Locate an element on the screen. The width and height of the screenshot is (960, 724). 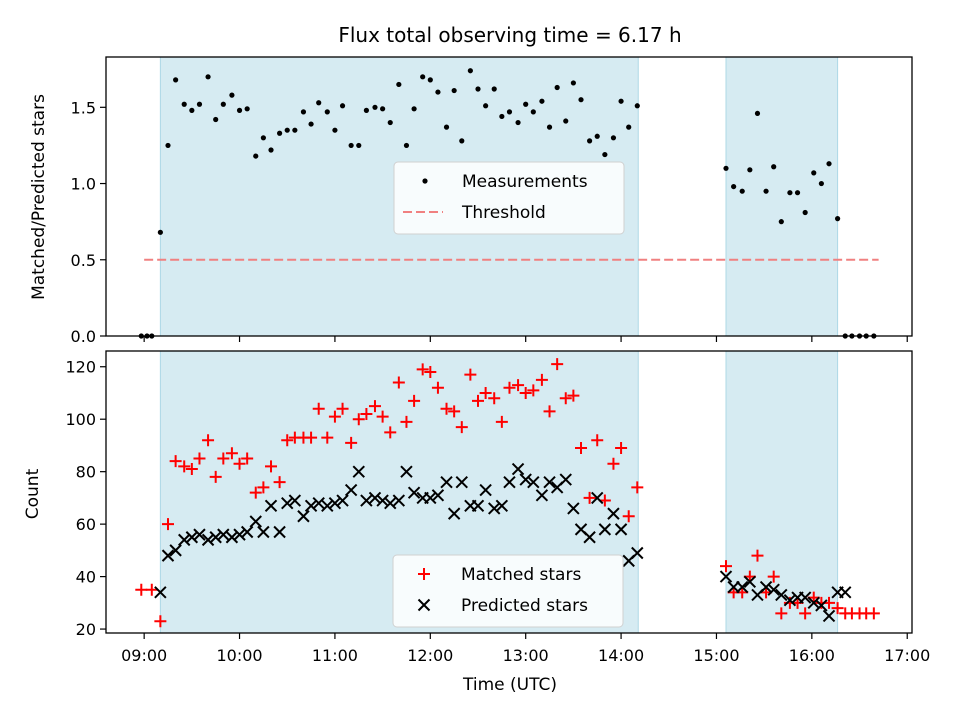
legend: Matched stars Predicted stars is located at coordinates (508, 591).